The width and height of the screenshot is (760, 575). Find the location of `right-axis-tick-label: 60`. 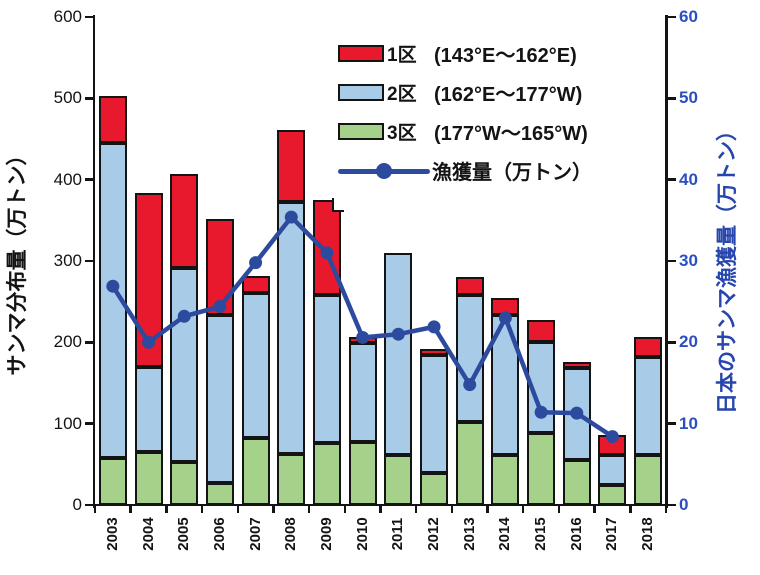

right-axis-tick-label: 60 is located at coordinates (688, 16).